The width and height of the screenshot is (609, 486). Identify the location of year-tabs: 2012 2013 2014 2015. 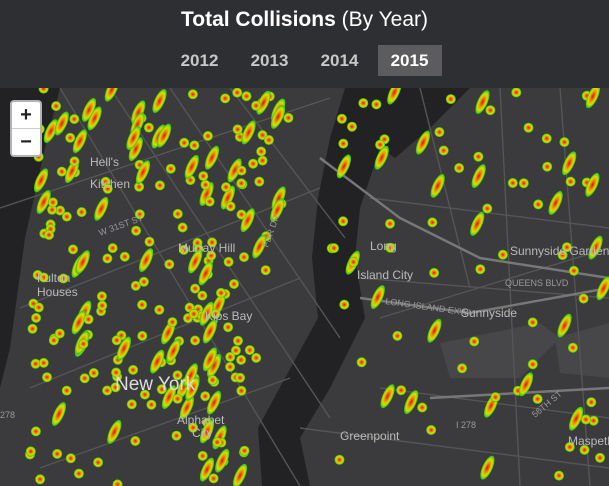
(304, 60).